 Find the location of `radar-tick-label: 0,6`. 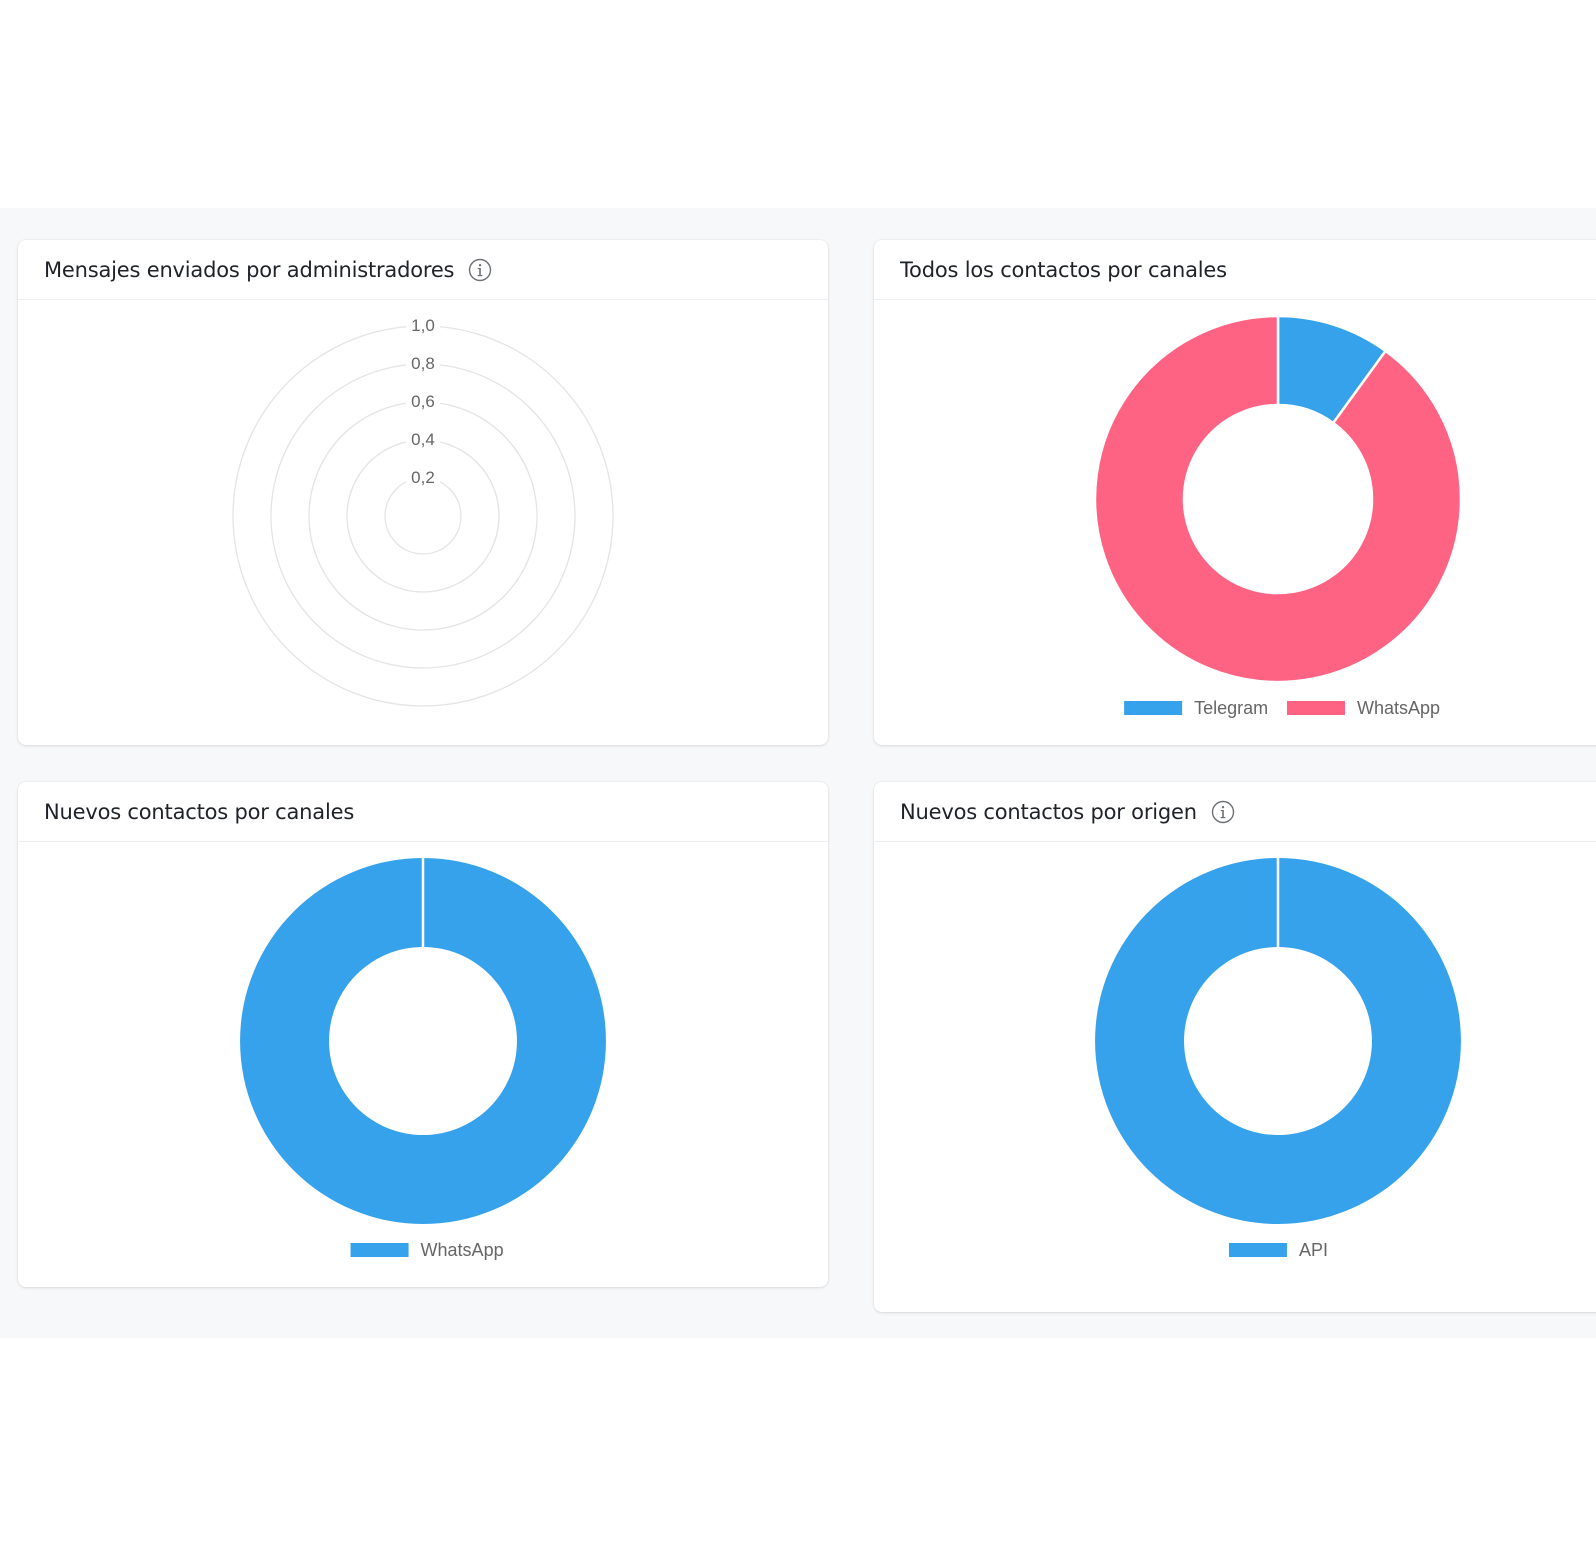

radar-tick-label: 0,6 is located at coordinates (423, 401).